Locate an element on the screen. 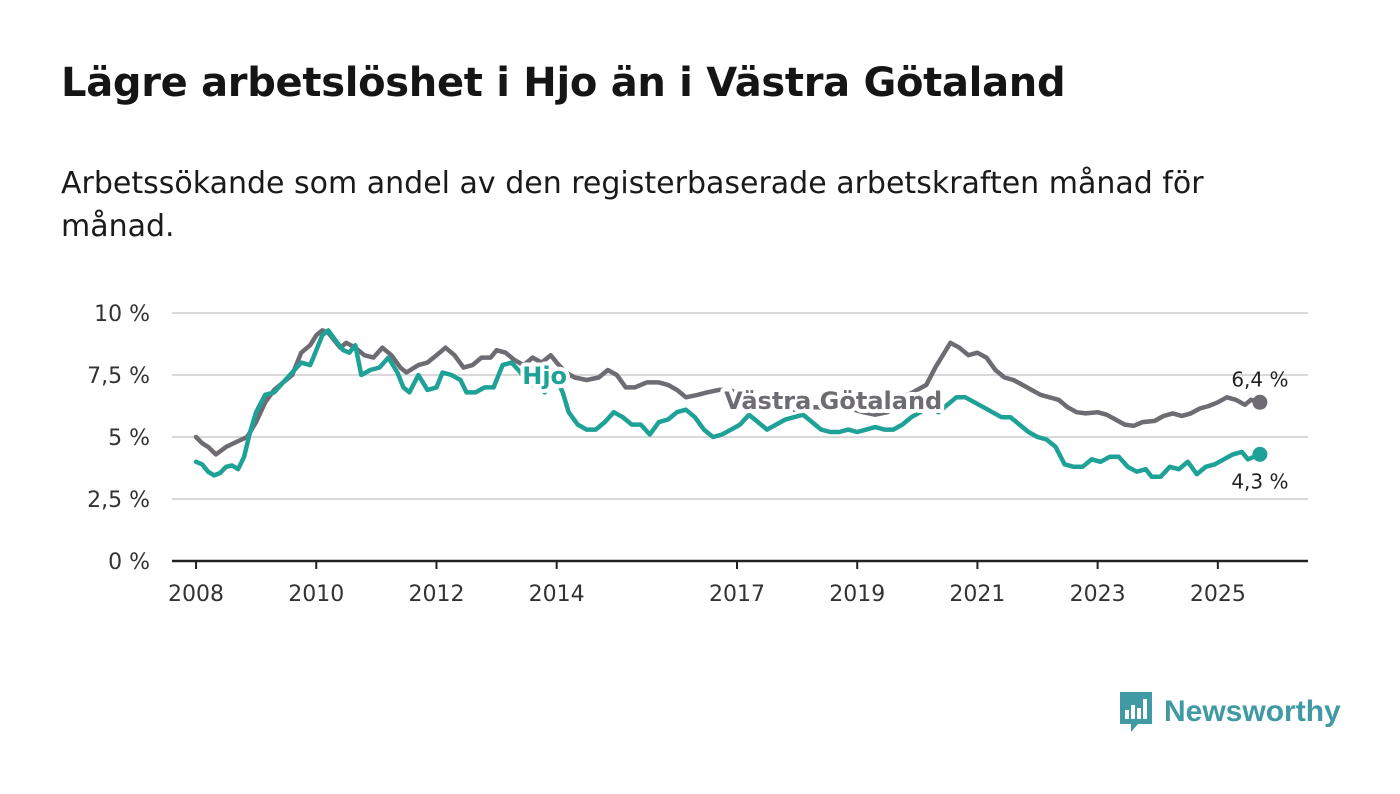 The width and height of the screenshot is (1400, 794). series-end-value-label: 6,4 % is located at coordinates (1259, 379).